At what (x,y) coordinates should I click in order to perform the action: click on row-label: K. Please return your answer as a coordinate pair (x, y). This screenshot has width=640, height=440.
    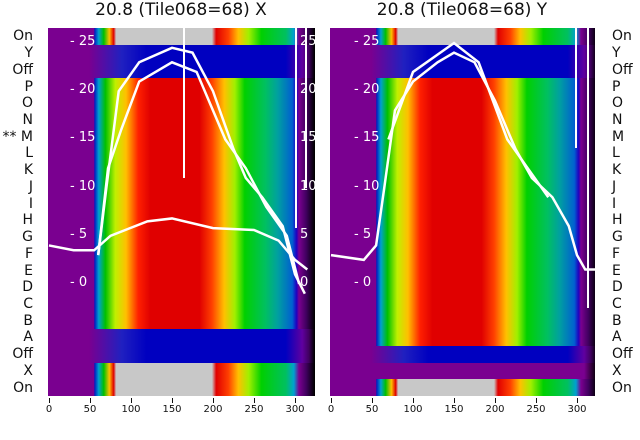
    Looking at the image, I should click on (617, 170).